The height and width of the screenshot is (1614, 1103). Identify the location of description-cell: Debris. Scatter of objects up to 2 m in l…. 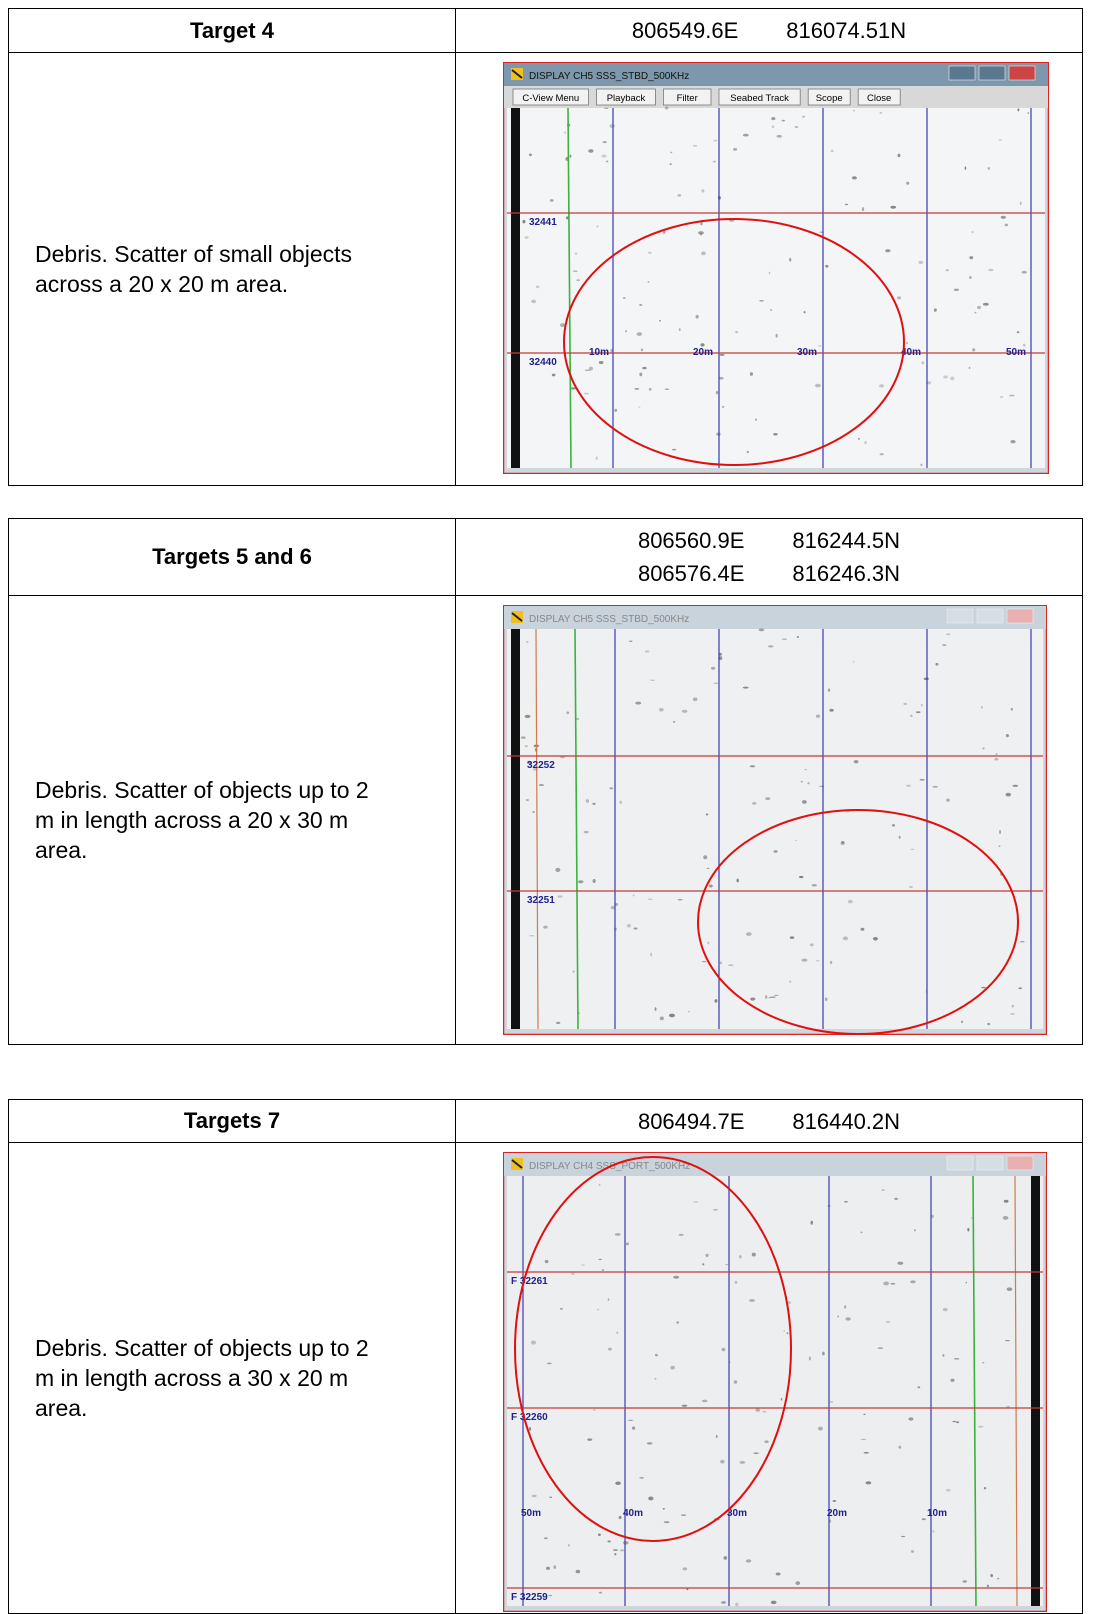
(232, 1378).